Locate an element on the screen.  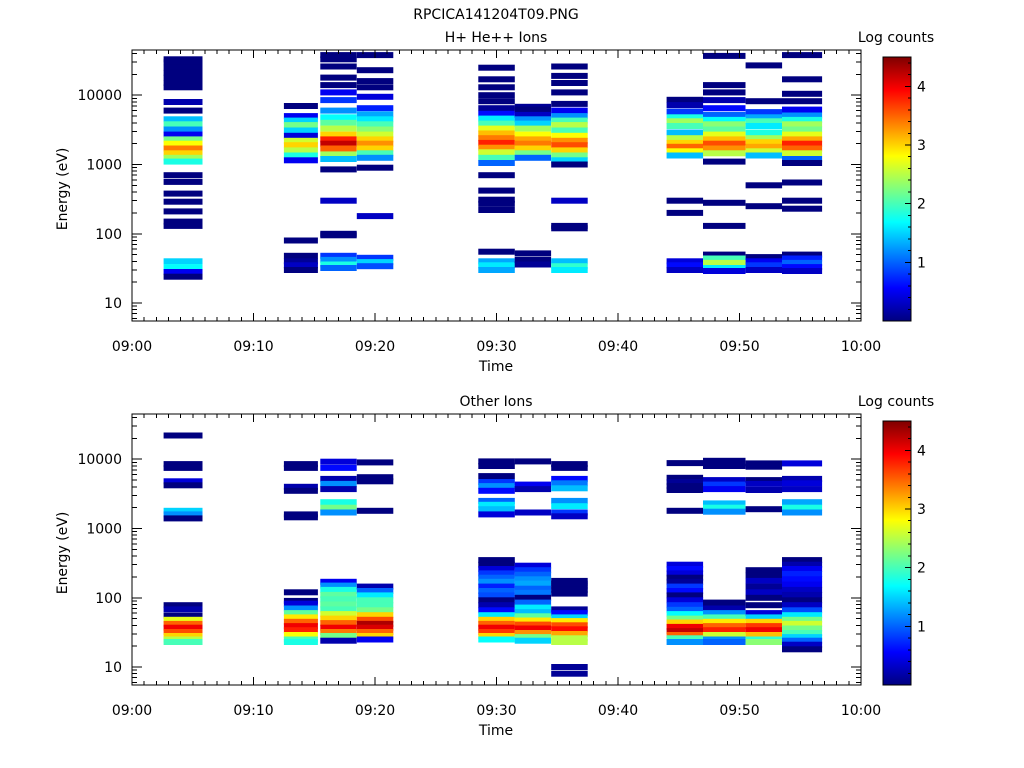
figure-title: RPCICA141204T09.PNG is located at coordinates (495, 15).